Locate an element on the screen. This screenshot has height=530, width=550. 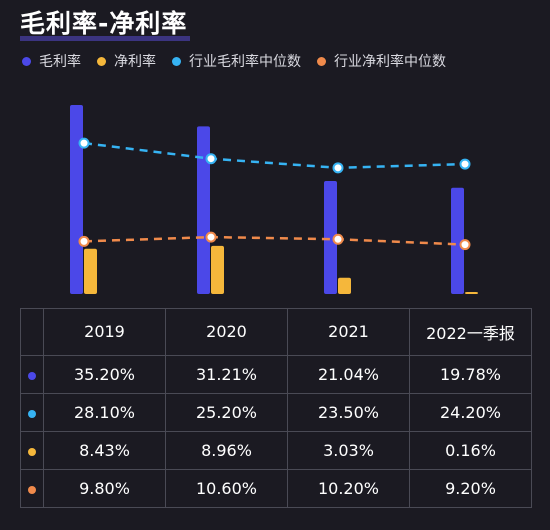
legend-item-industry-gross: 行业毛利率中位数 is located at coordinates (236, 61).